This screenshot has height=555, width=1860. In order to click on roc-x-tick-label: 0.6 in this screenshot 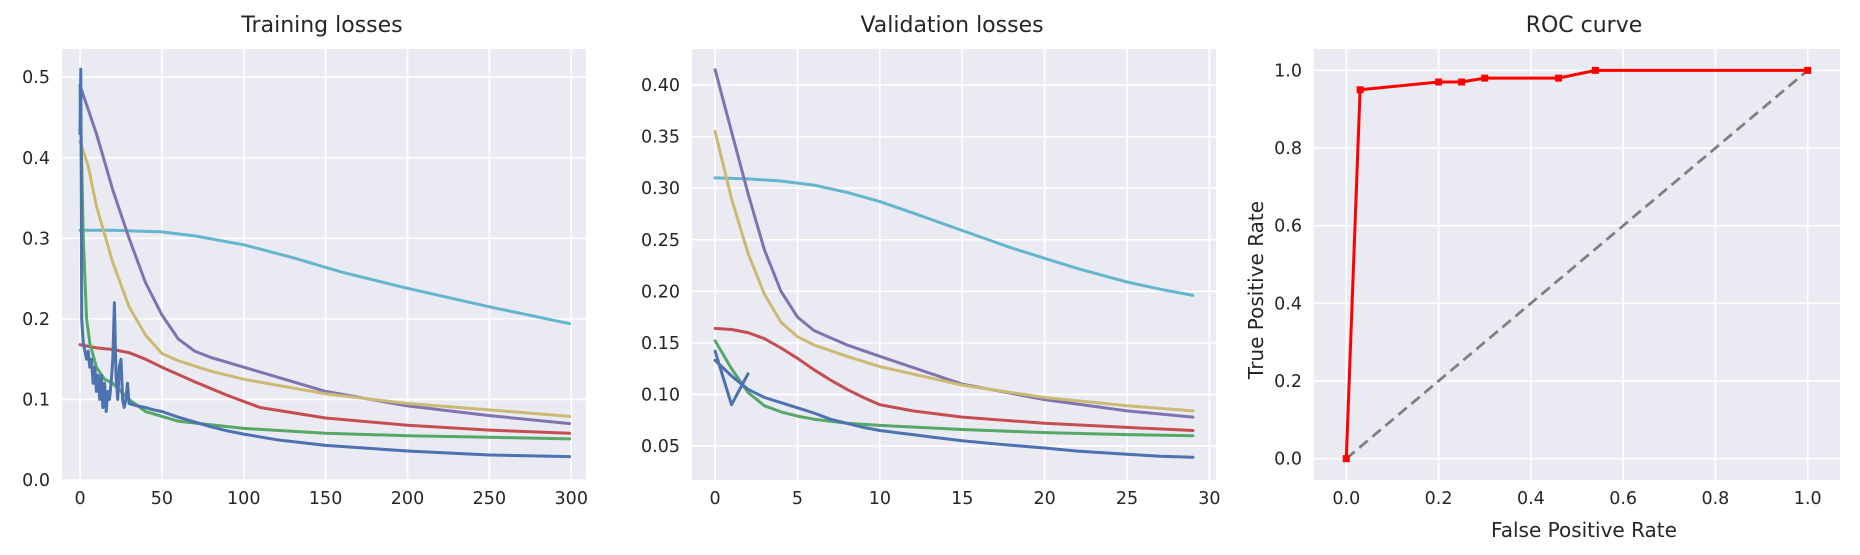, I will do `click(1623, 499)`.